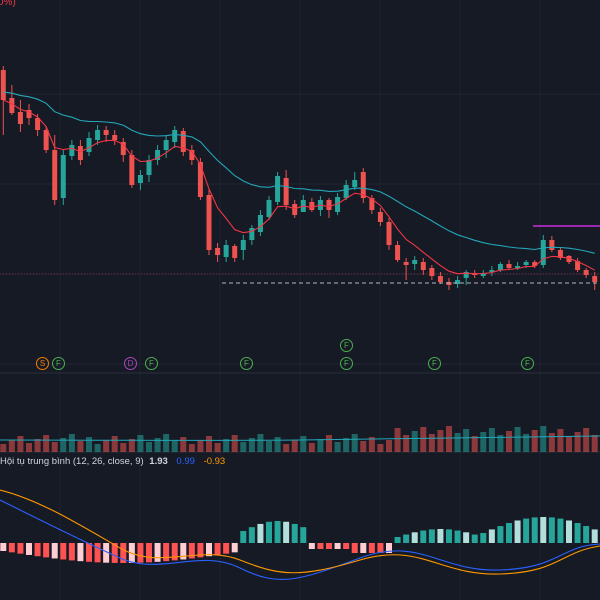 Image resolution: width=600 pixels, height=600 pixels. I want to click on event-marker-d: D, so click(130, 363).